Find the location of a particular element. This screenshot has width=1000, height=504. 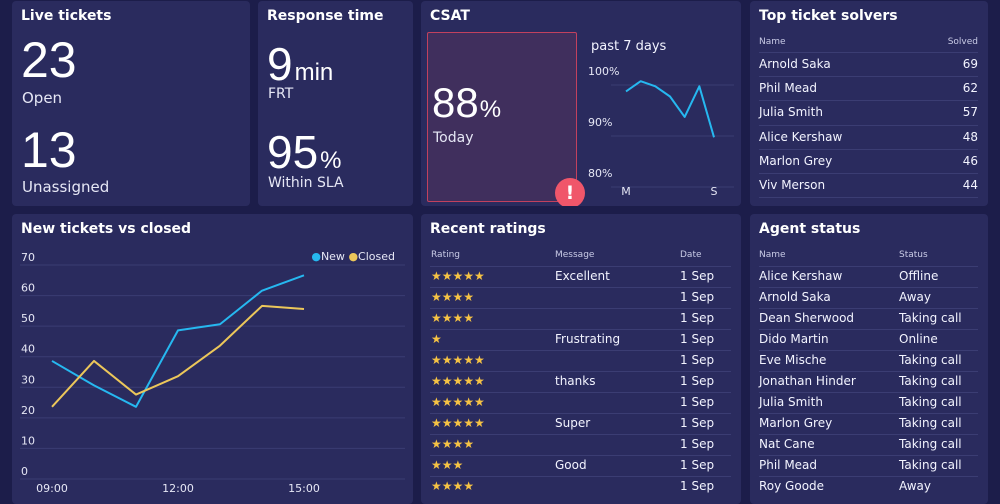

sla-unit: % is located at coordinates (331, 160).